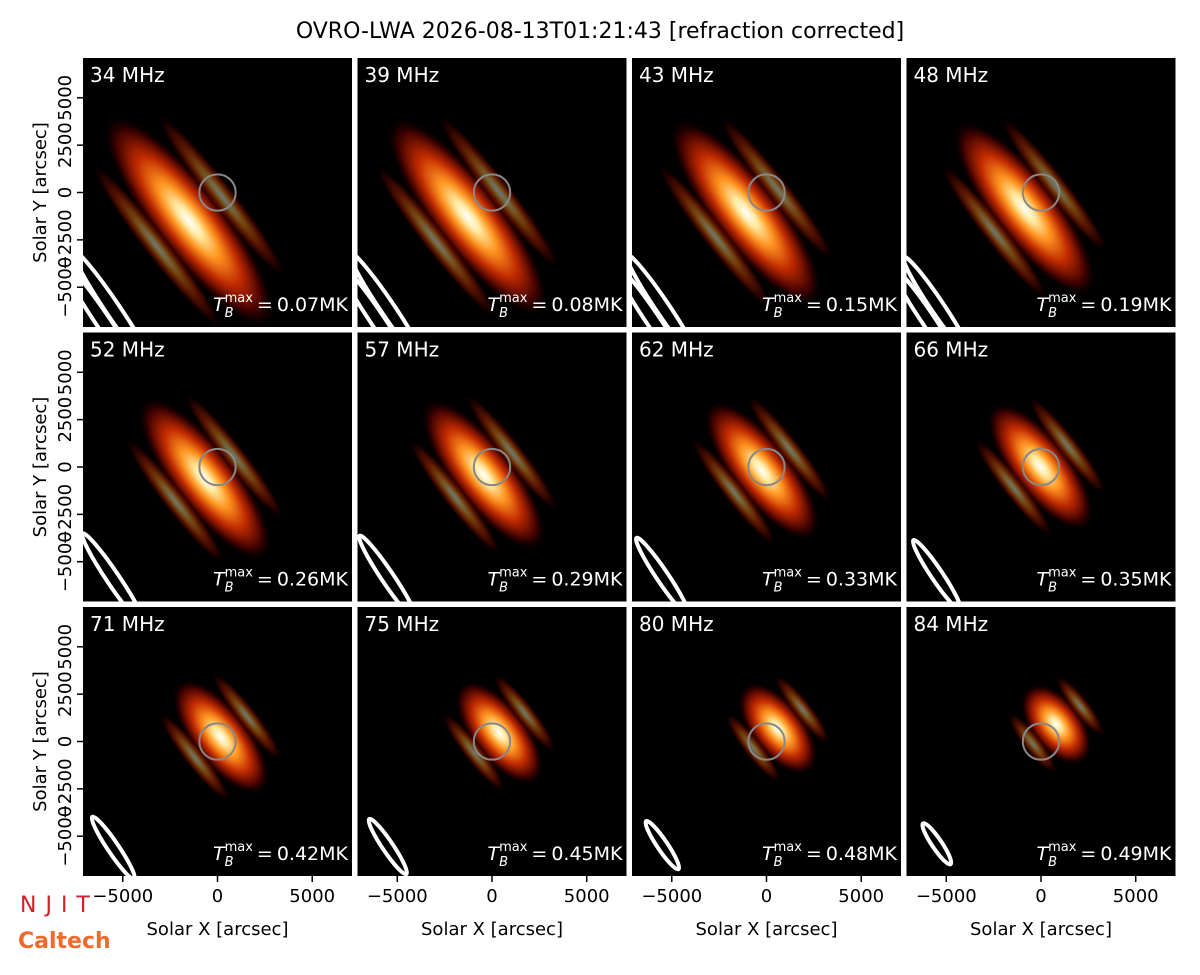 This screenshot has width=1200, height=975. I want to click on tmax-label: TBmax = 0.19MK, so click(1104, 306).